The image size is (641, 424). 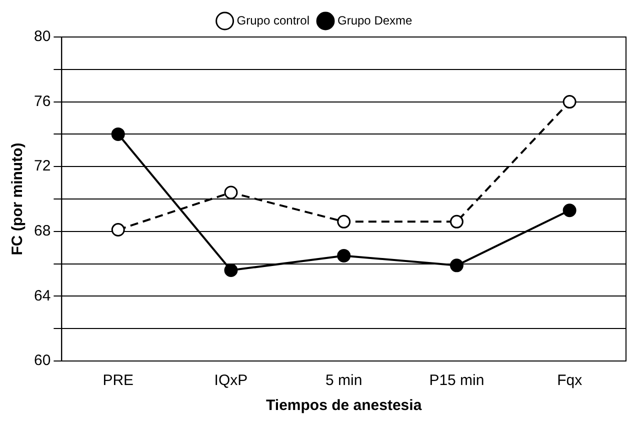 I want to click on y-tick-label: 60, so click(x=42, y=361).